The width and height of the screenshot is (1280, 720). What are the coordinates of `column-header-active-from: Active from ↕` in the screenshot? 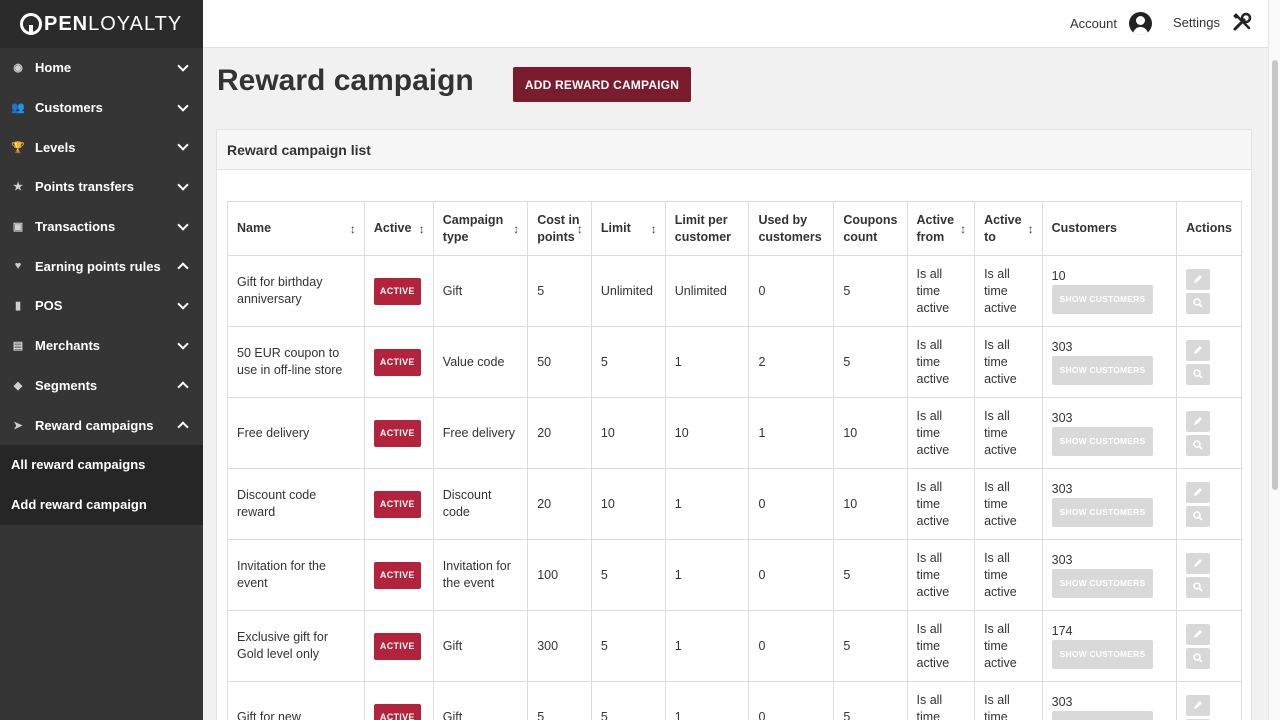 It's located at (941, 228).